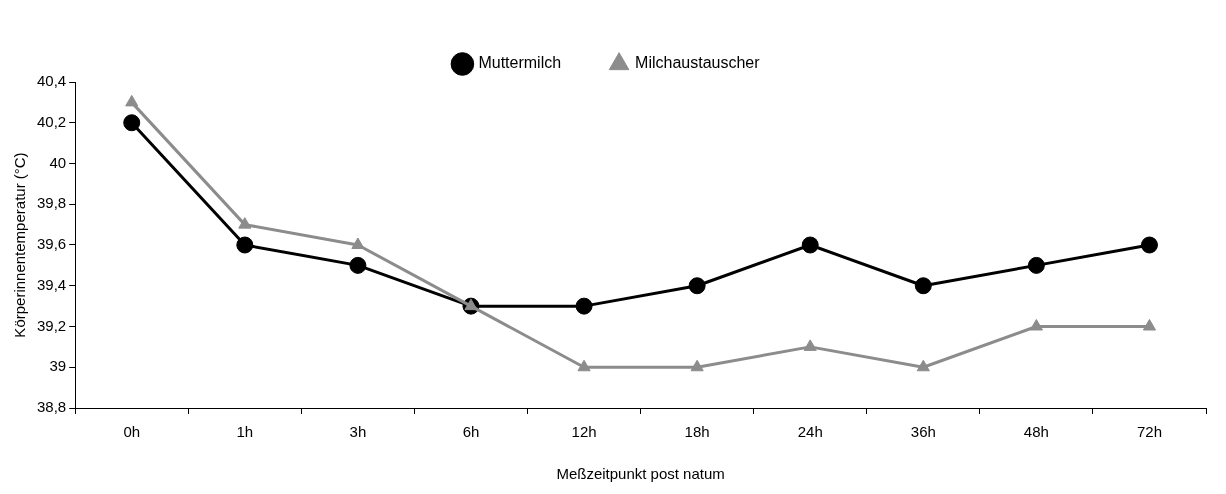 This screenshot has height=494, width=1226. Describe the element at coordinates (471, 432) in the screenshot. I see `x-tick-label: 6h` at that location.